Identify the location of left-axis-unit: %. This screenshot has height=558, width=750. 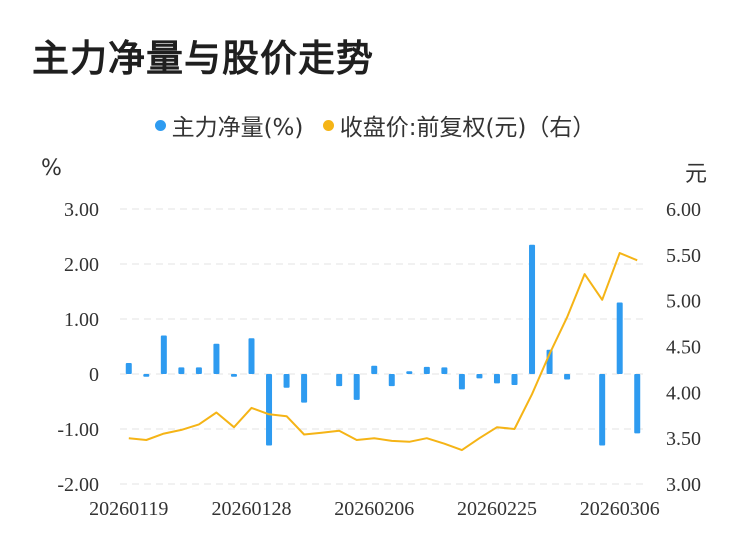
(51, 168).